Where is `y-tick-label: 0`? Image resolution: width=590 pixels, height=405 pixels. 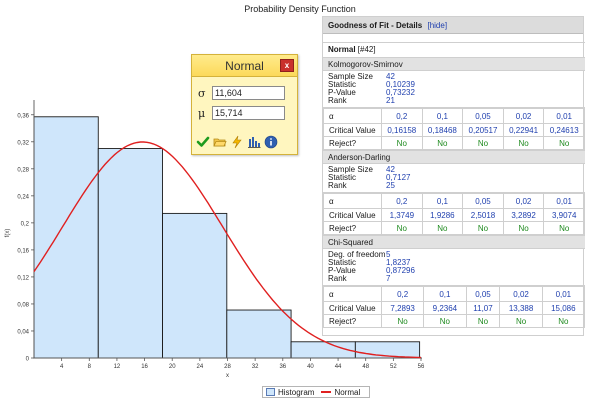 y-tick-label: 0 is located at coordinates (28, 360).